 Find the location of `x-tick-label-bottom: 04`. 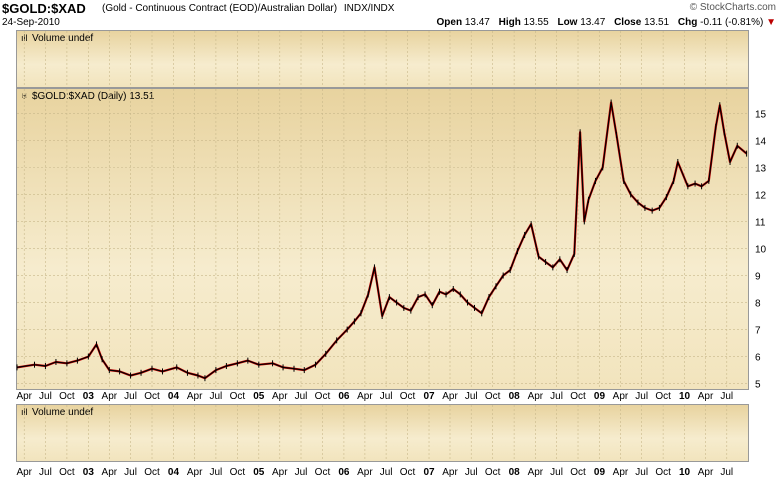

x-tick-label-bottom: 04 is located at coordinates (174, 472).